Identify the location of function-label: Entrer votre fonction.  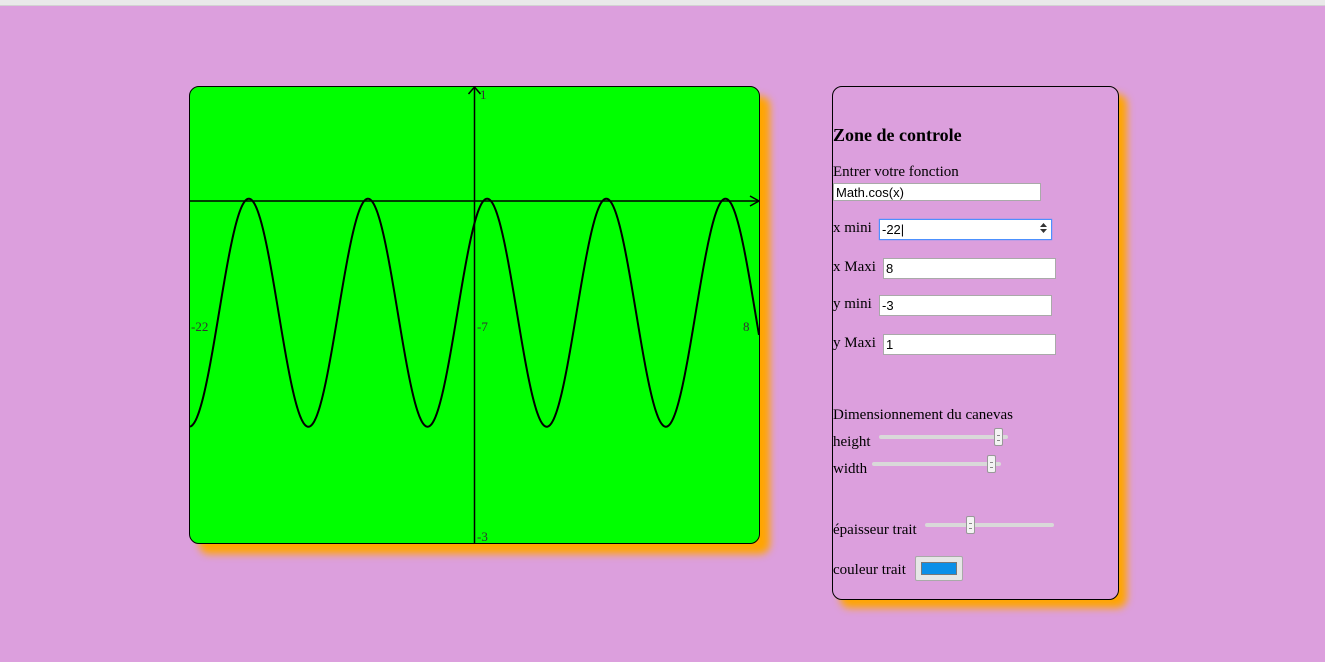
(896, 172).